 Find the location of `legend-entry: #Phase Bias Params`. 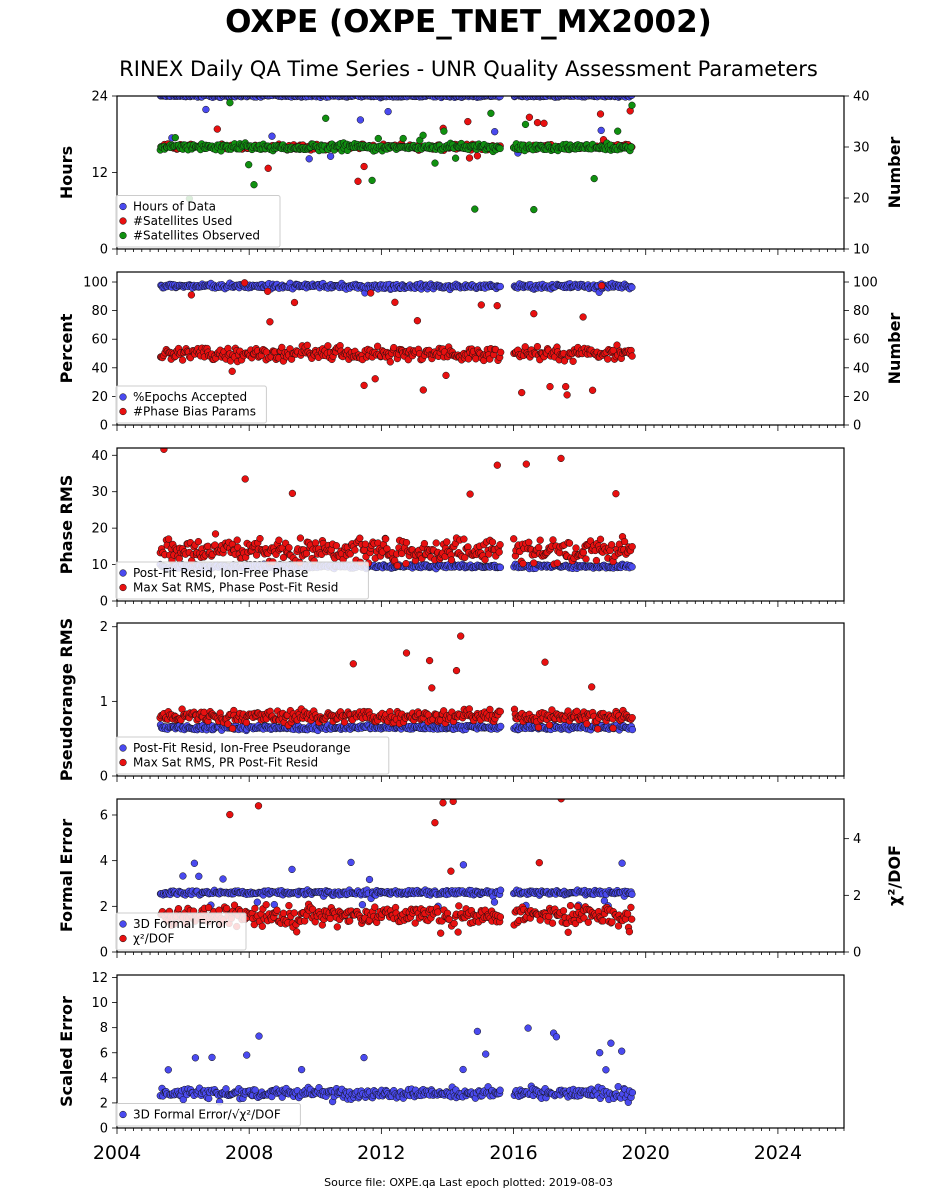

legend-entry: #Phase Bias Params is located at coordinates (194, 412).